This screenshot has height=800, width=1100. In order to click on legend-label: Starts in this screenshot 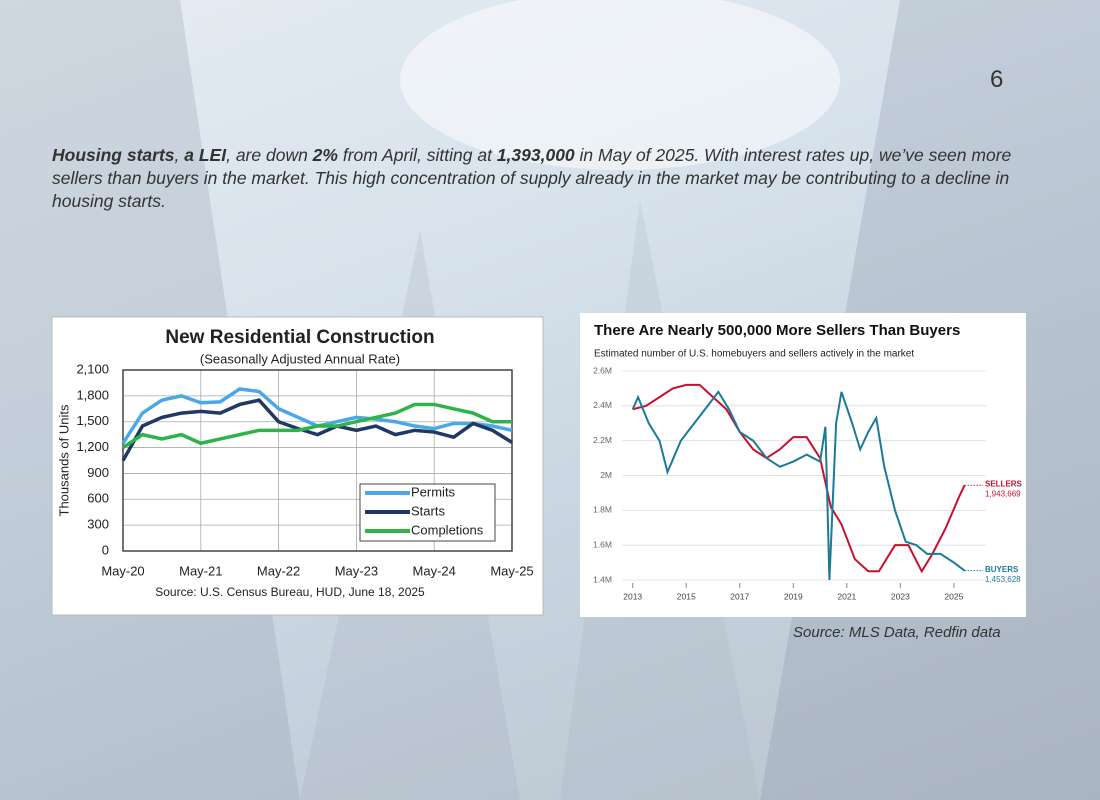, I will do `click(428, 510)`.